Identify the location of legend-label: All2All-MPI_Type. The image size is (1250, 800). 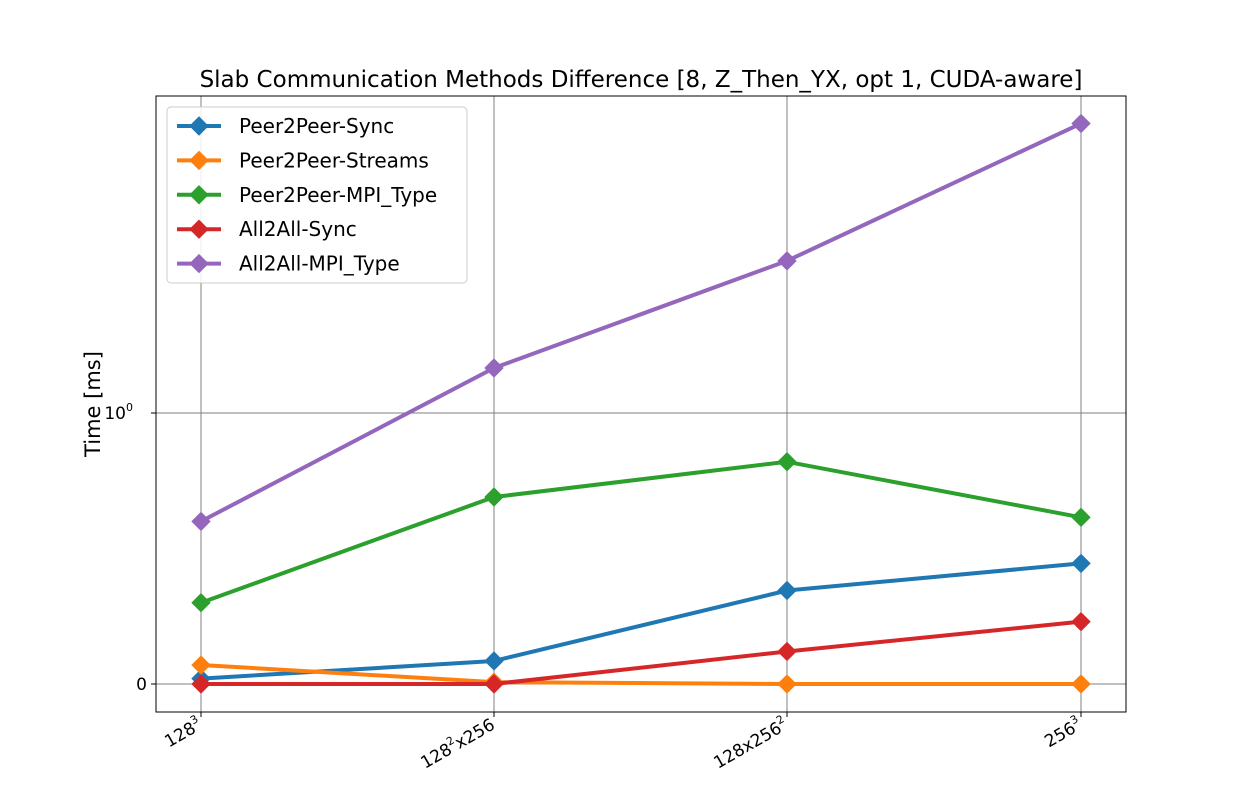
(319, 264).